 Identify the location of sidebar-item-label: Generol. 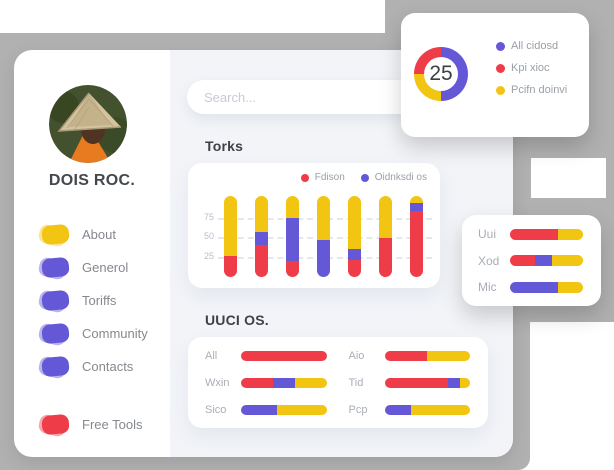
(105, 267).